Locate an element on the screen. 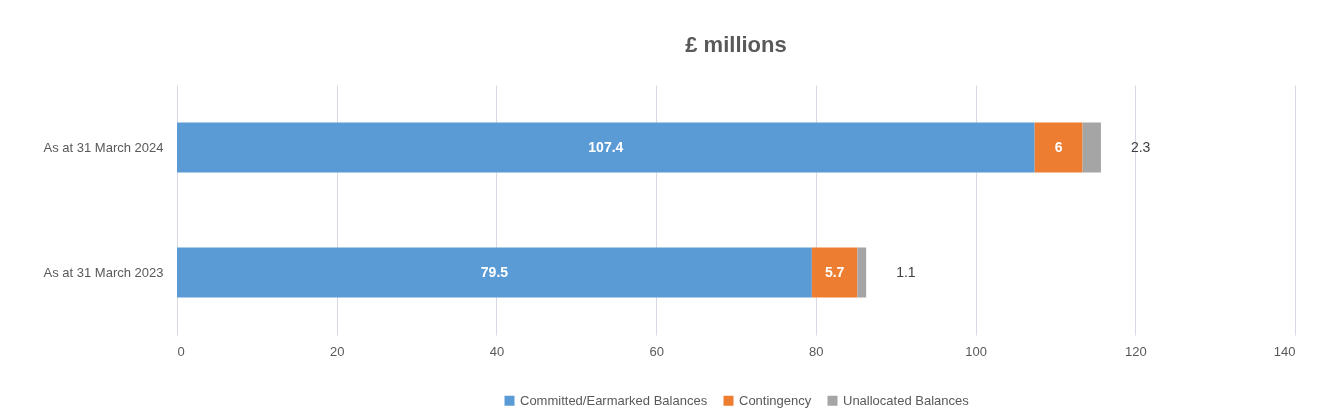 The width and height of the screenshot is (1327, 419). x-tick-label: 100 is located at coordinates (976, 351).